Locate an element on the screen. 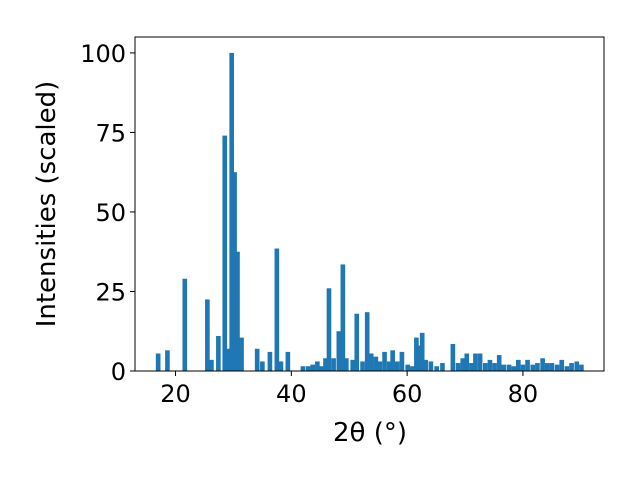 The width and height of the screenshot is (640, 480). y-tick-label: 100 is located at coordinates (103, 54).